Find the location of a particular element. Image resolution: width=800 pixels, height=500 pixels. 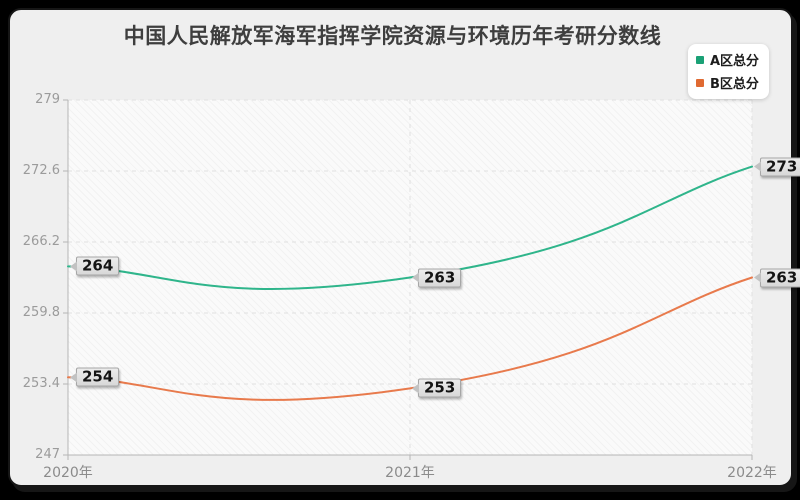

y-axis-tick-label: 259.8 is located at coordinates (41, 312).